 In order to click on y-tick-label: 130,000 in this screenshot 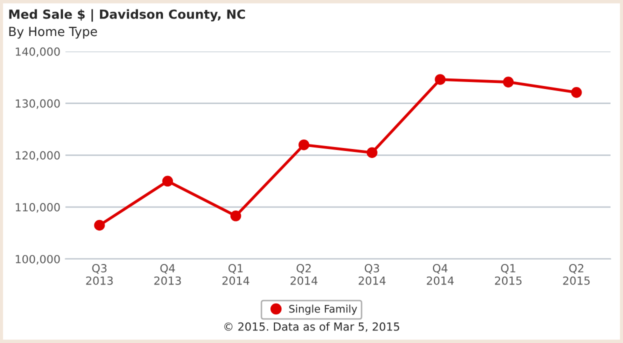, I will do `click(38, 104)`.